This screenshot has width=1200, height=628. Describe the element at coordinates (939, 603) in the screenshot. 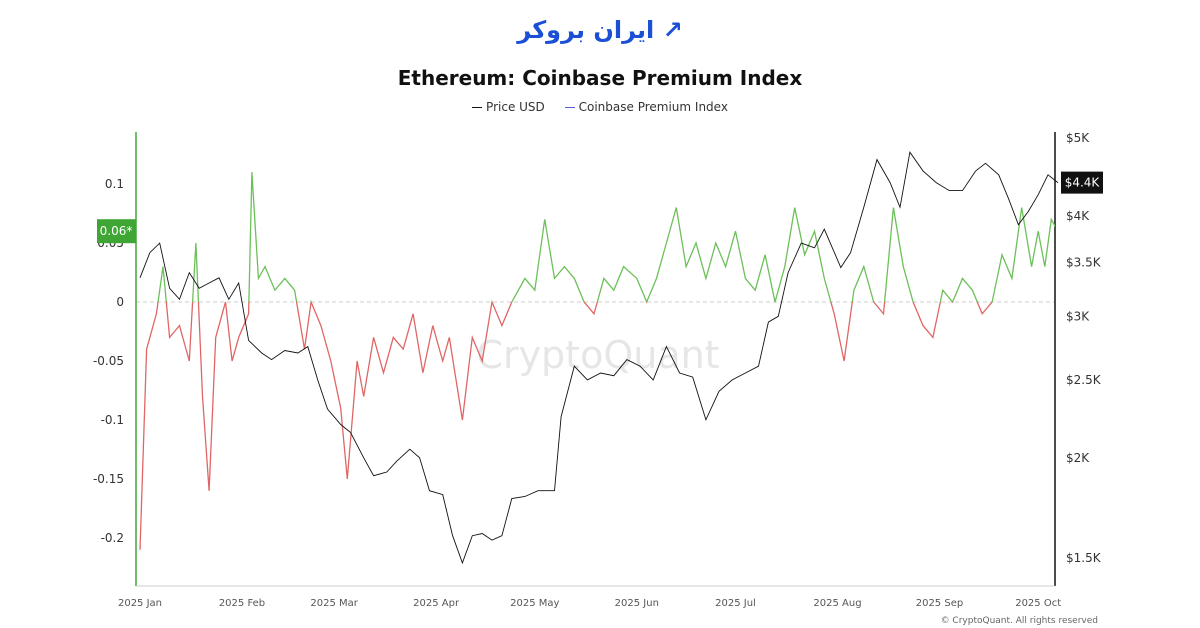

I see `x-tick-label: 2025 Sep` at that location.